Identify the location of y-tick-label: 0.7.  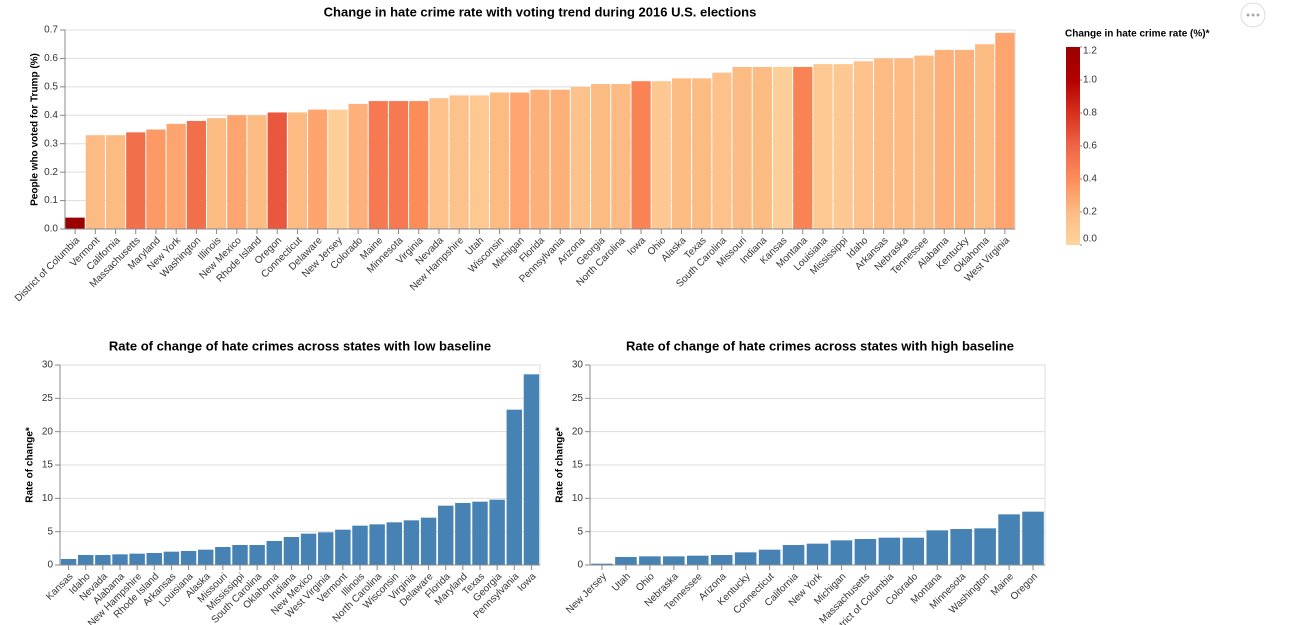
(51, 30).